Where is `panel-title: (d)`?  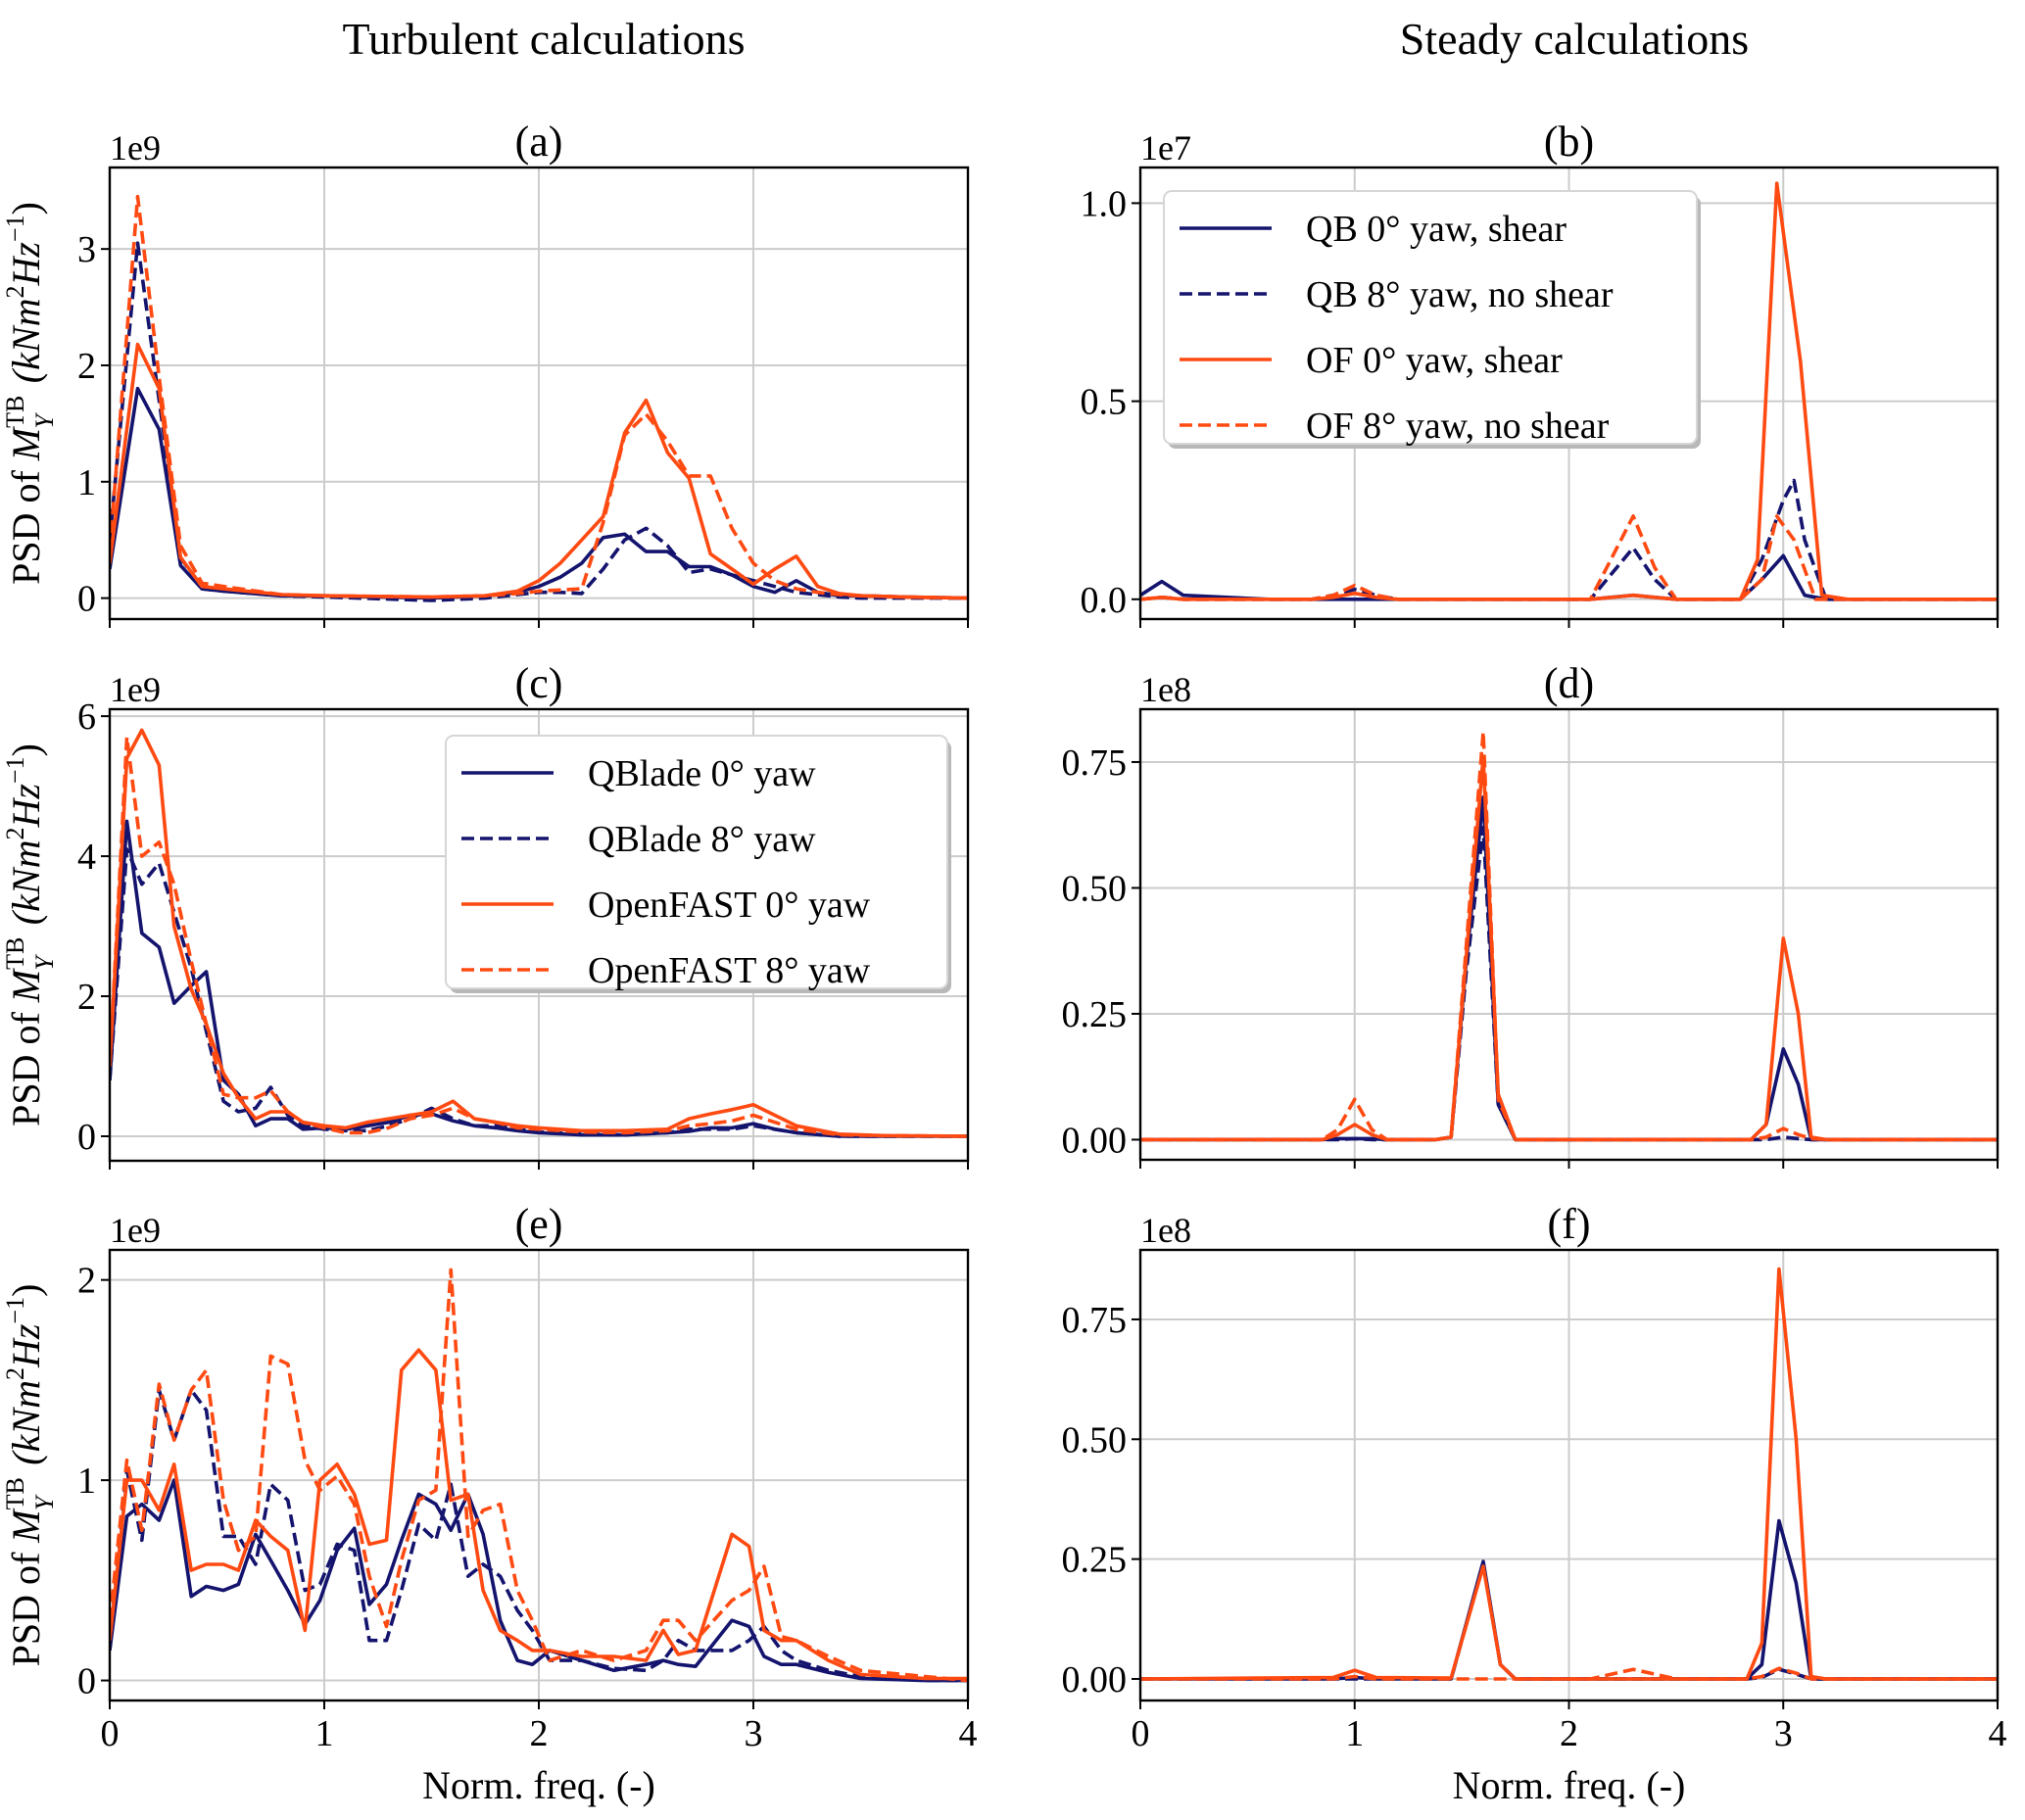
panel-title: (d) is located at coordinates (1569, 683).